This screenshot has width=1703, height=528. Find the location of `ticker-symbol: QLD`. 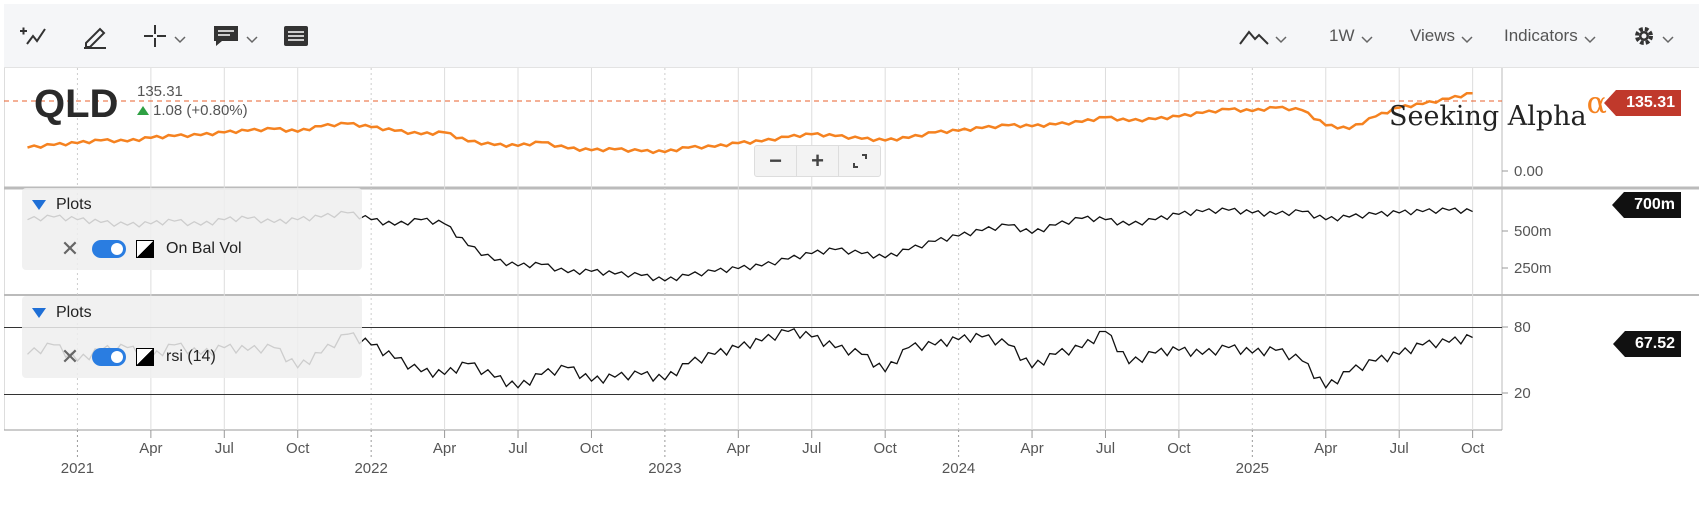

ticker-symbol: QLD is located at coordinates (76, 104).